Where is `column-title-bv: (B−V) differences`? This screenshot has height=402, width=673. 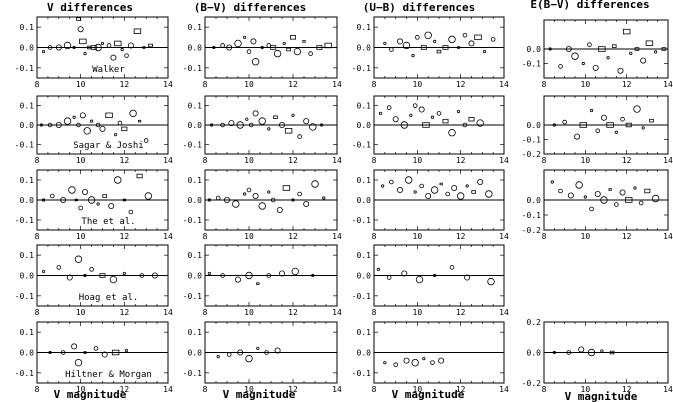
column-title-bv: (B−V) differences is located at coordinates (250, 7).